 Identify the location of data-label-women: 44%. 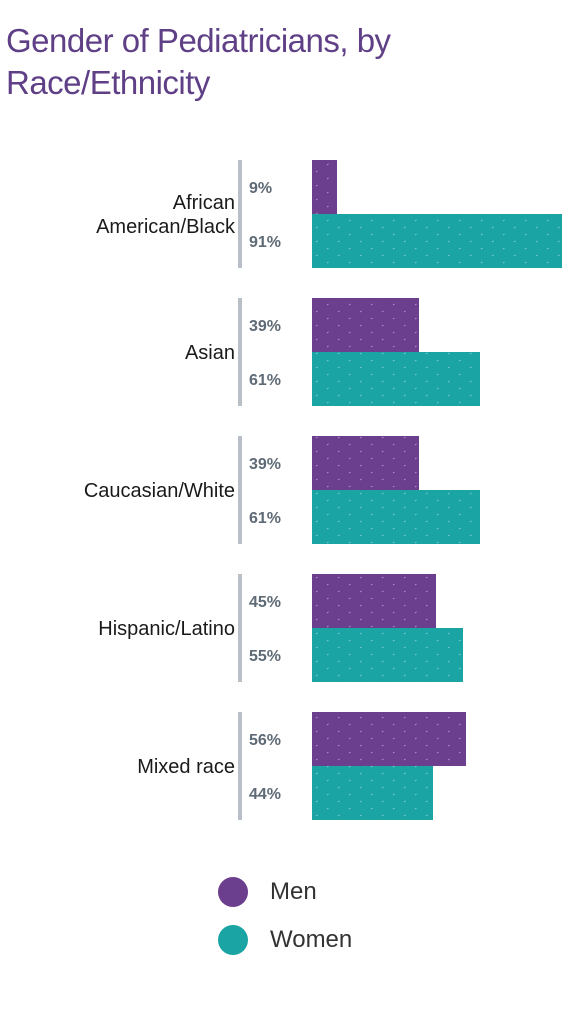
(265, 794).